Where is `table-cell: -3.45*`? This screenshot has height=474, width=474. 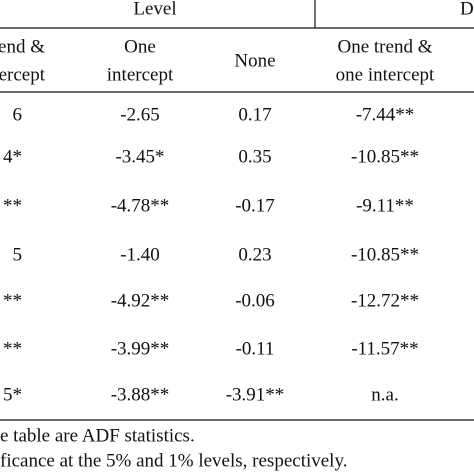 table-cell: -3.45* is located at coordinates (139, 156).